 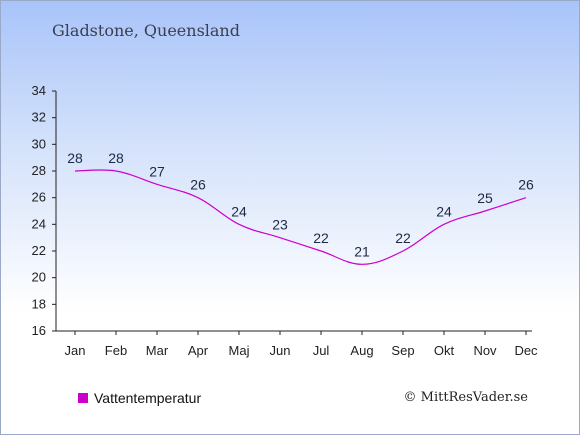 I want to click on credit-text: © MittResVader.se, so click(x=465, y=397).